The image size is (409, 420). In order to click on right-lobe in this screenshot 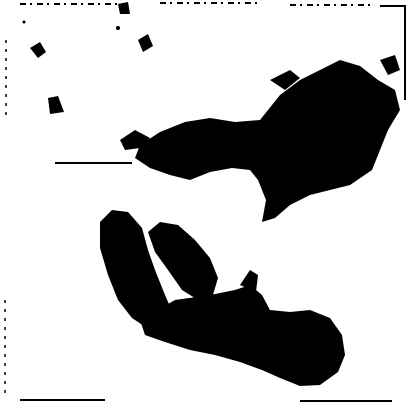, I will do `click(183, 261)`.